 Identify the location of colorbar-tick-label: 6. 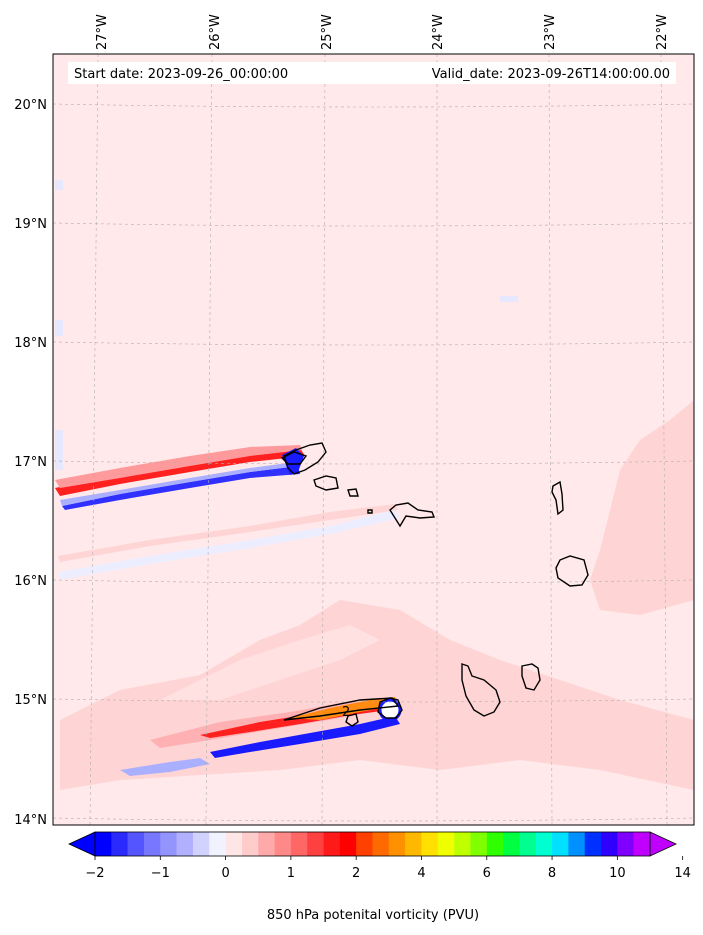
(487, 873).